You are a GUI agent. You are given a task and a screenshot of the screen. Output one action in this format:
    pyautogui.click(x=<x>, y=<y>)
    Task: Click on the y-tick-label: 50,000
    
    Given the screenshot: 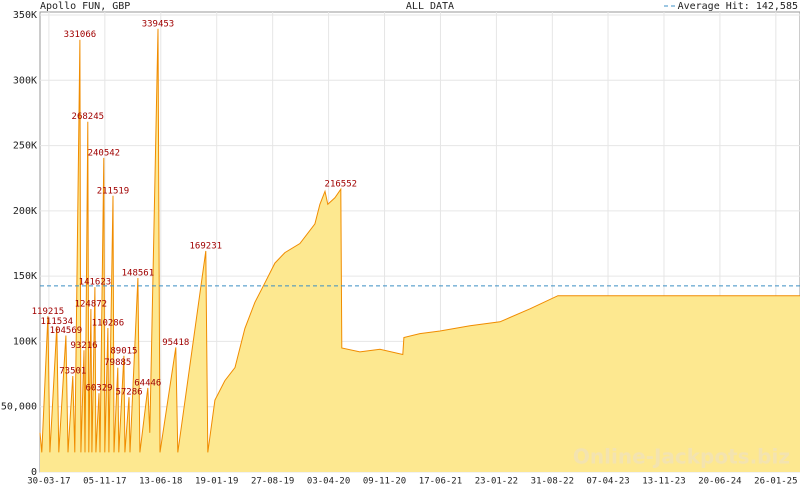 What is the action you would take?
    pyautogui.click(x=19, y=407)
    